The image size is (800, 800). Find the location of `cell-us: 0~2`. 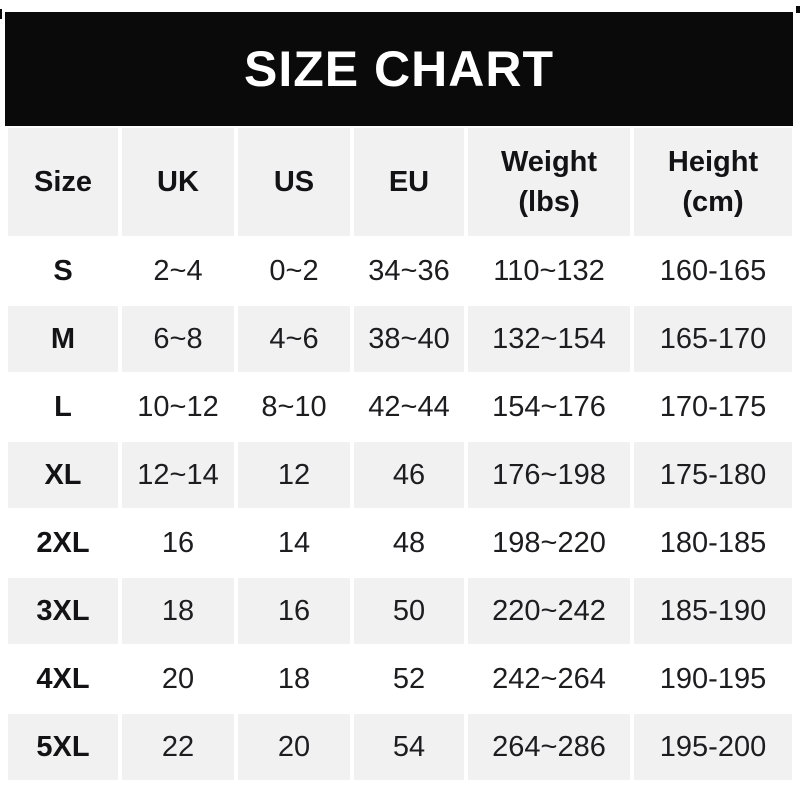

cell-us: 0~2 is located at coordinates (294, 271).